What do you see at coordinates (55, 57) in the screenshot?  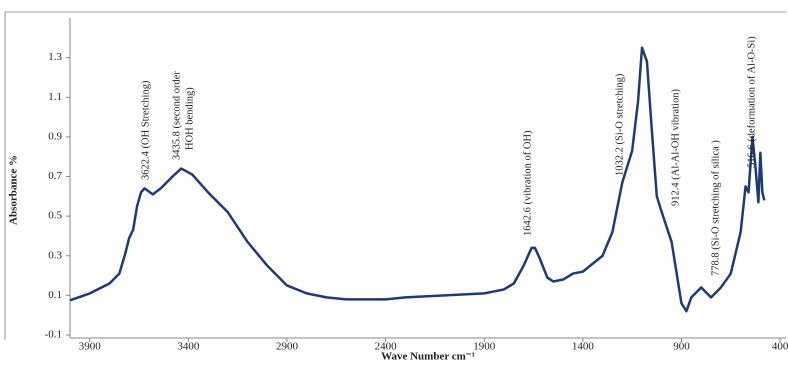 I see `y-tick-label: 1.3` at bounding box center [55, 57].